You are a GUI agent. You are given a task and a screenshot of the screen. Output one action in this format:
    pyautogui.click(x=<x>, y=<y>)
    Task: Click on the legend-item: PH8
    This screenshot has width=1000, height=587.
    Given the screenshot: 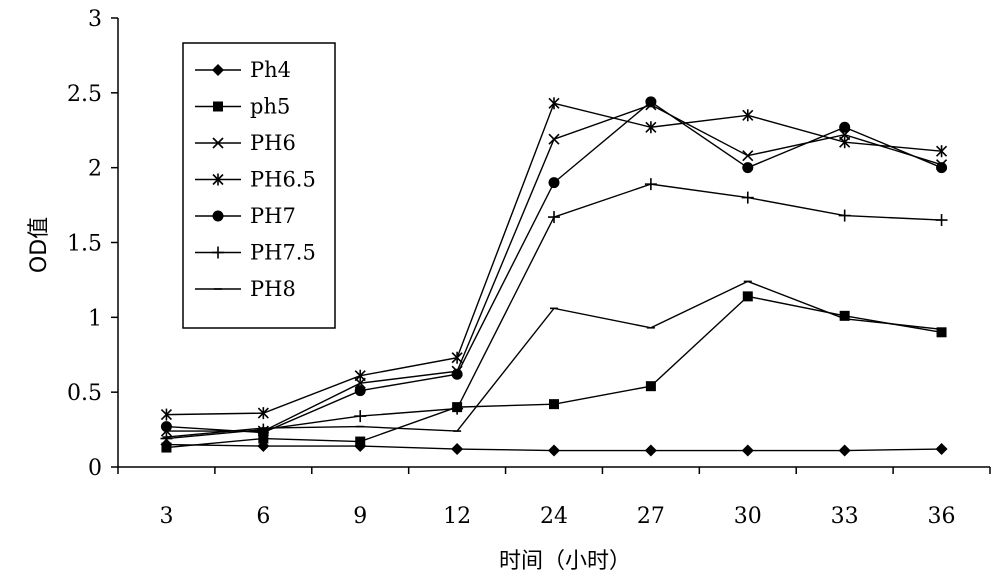 What is the action you would take?
    pyautogui.click(x=245, y=289)
    